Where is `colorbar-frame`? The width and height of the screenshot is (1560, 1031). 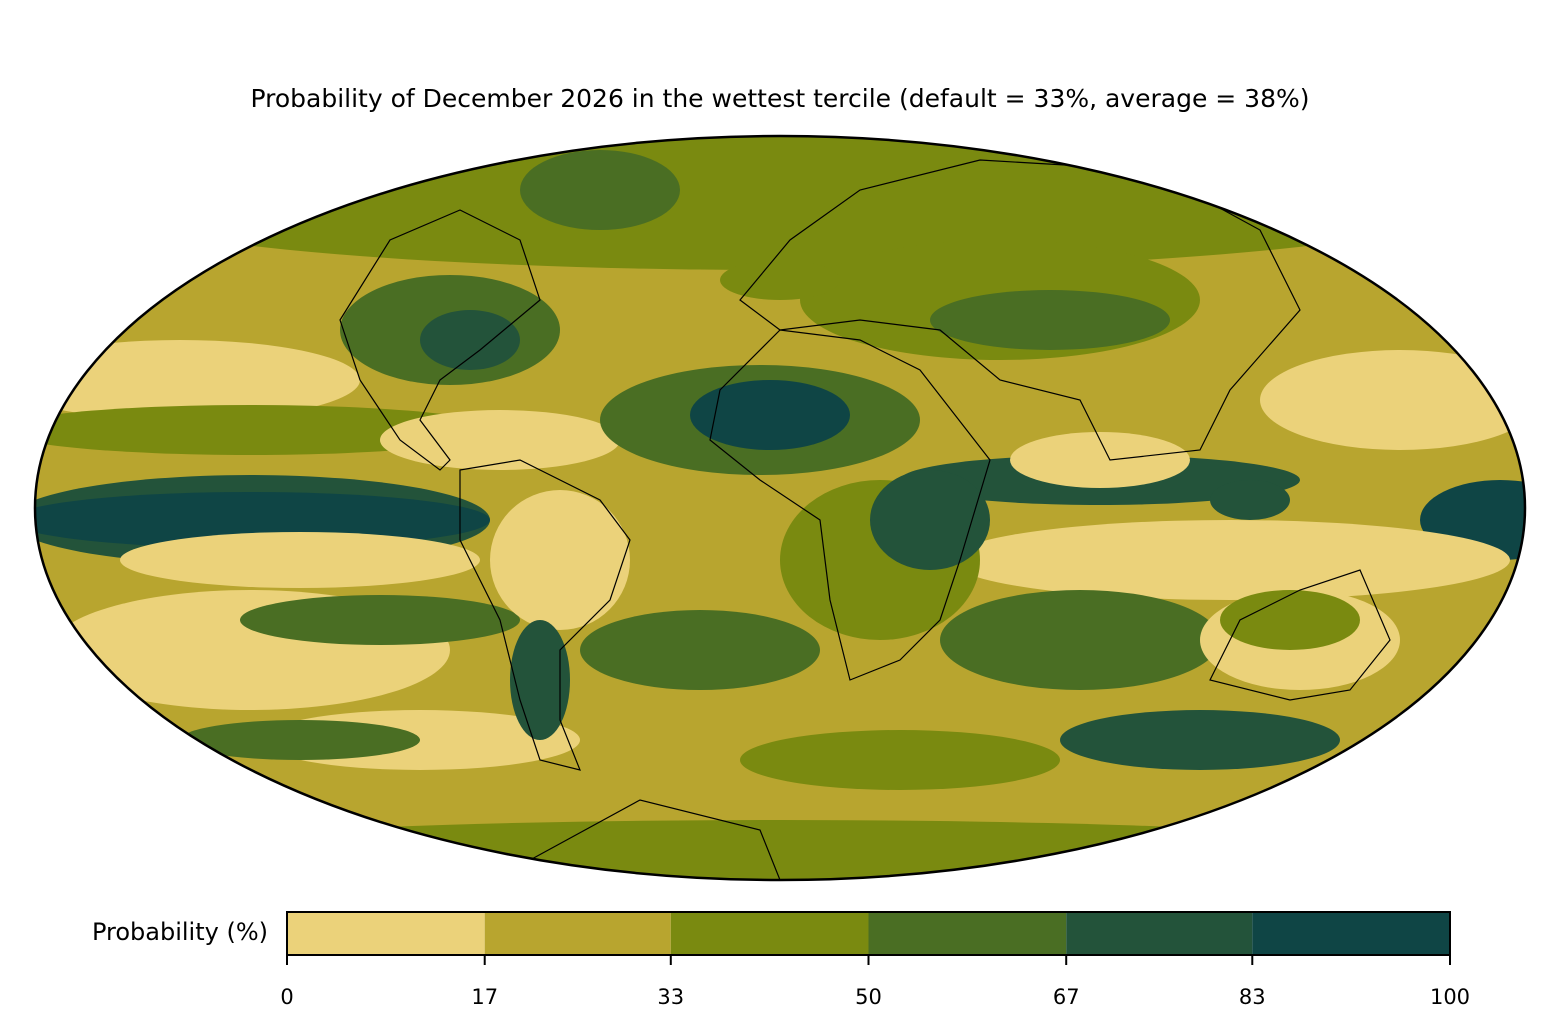 colorbar-frame is located at coordinates (868, 933).